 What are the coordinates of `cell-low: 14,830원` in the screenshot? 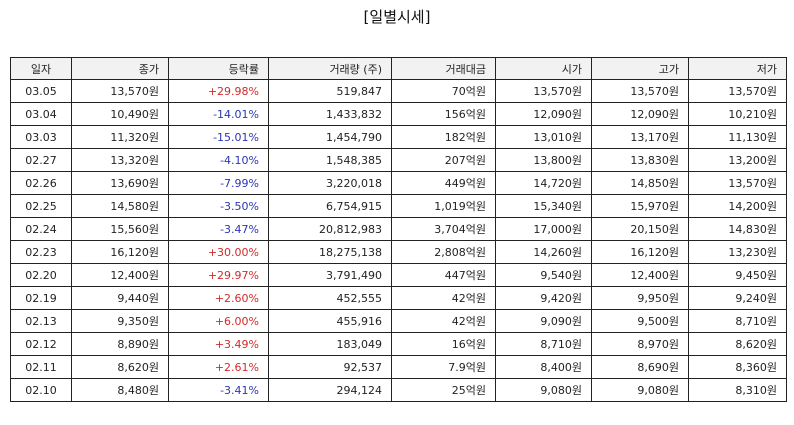 It's located at (737, 229).